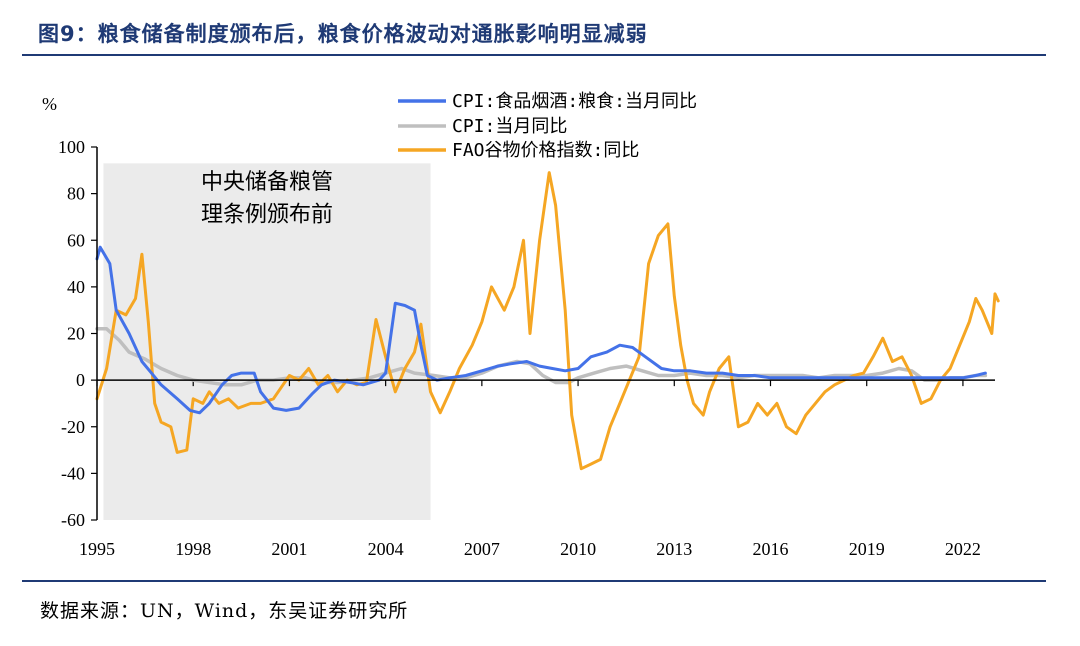 Image resolution: width=1080 pixels, height=646 pixels. Describe the element at coordinates (76, 194) in the screenshot. I see `y-tick-label: 80` at that location.